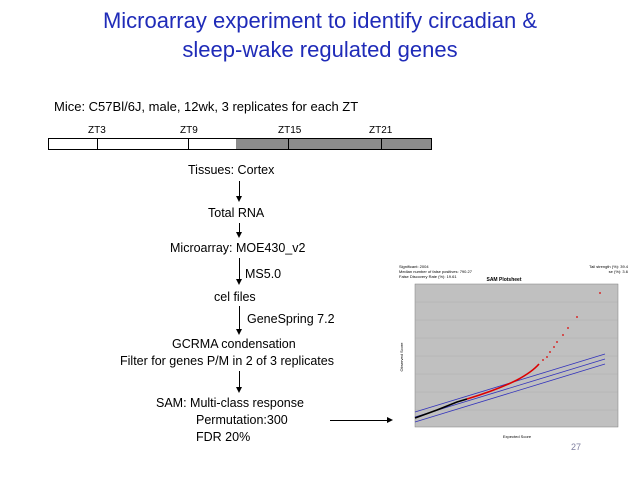  I want to click on sam-xlabel: Expected Score, so click(517, 436).